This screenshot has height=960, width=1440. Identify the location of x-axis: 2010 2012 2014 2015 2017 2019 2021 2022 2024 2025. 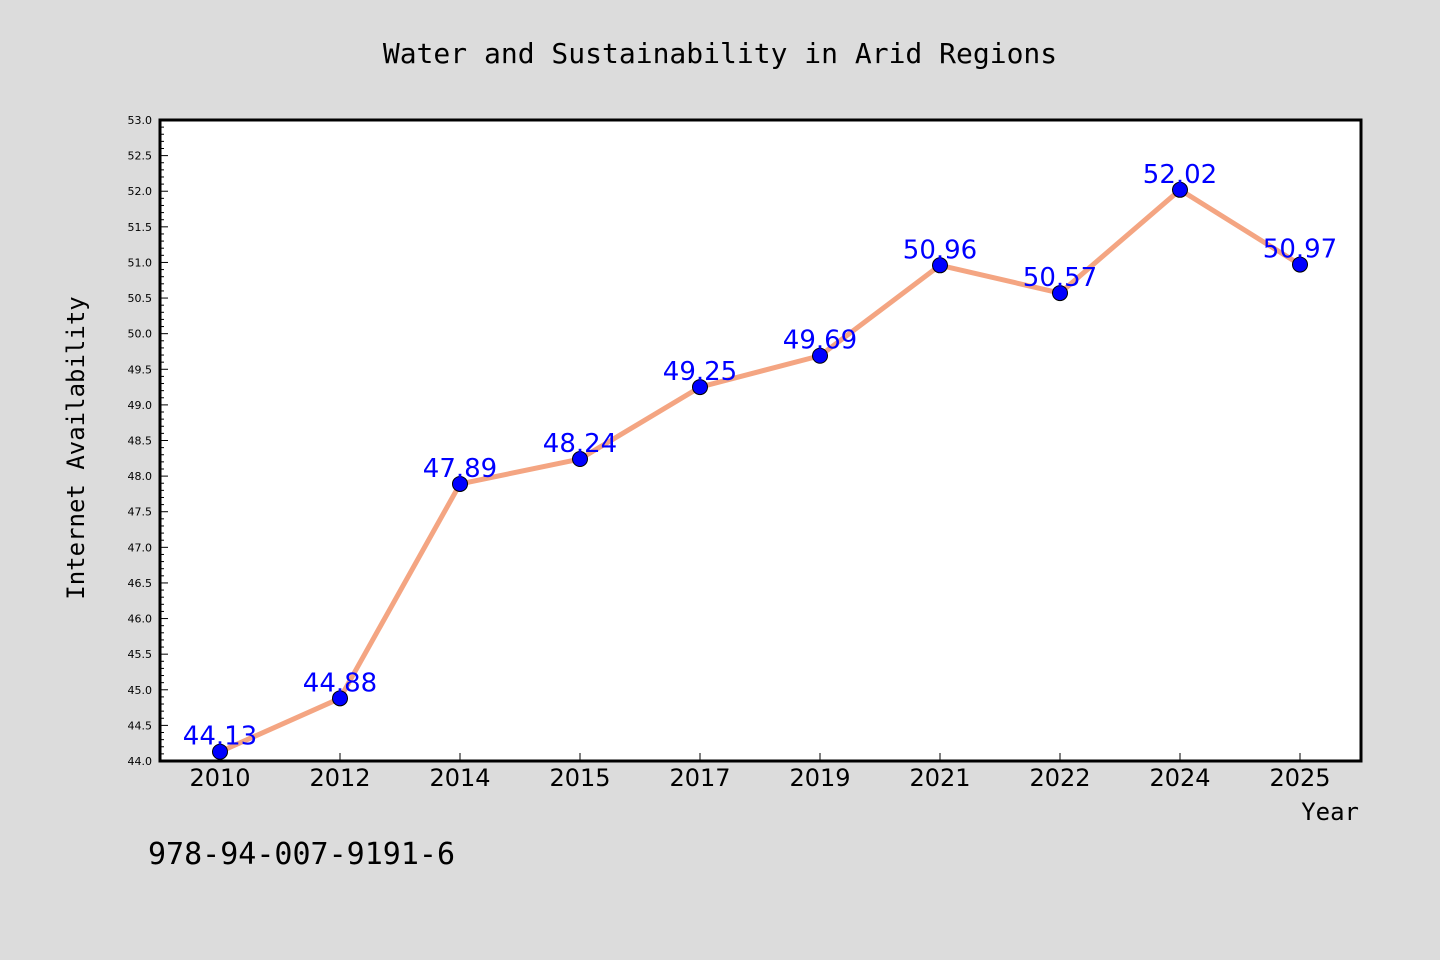
(760, 772).